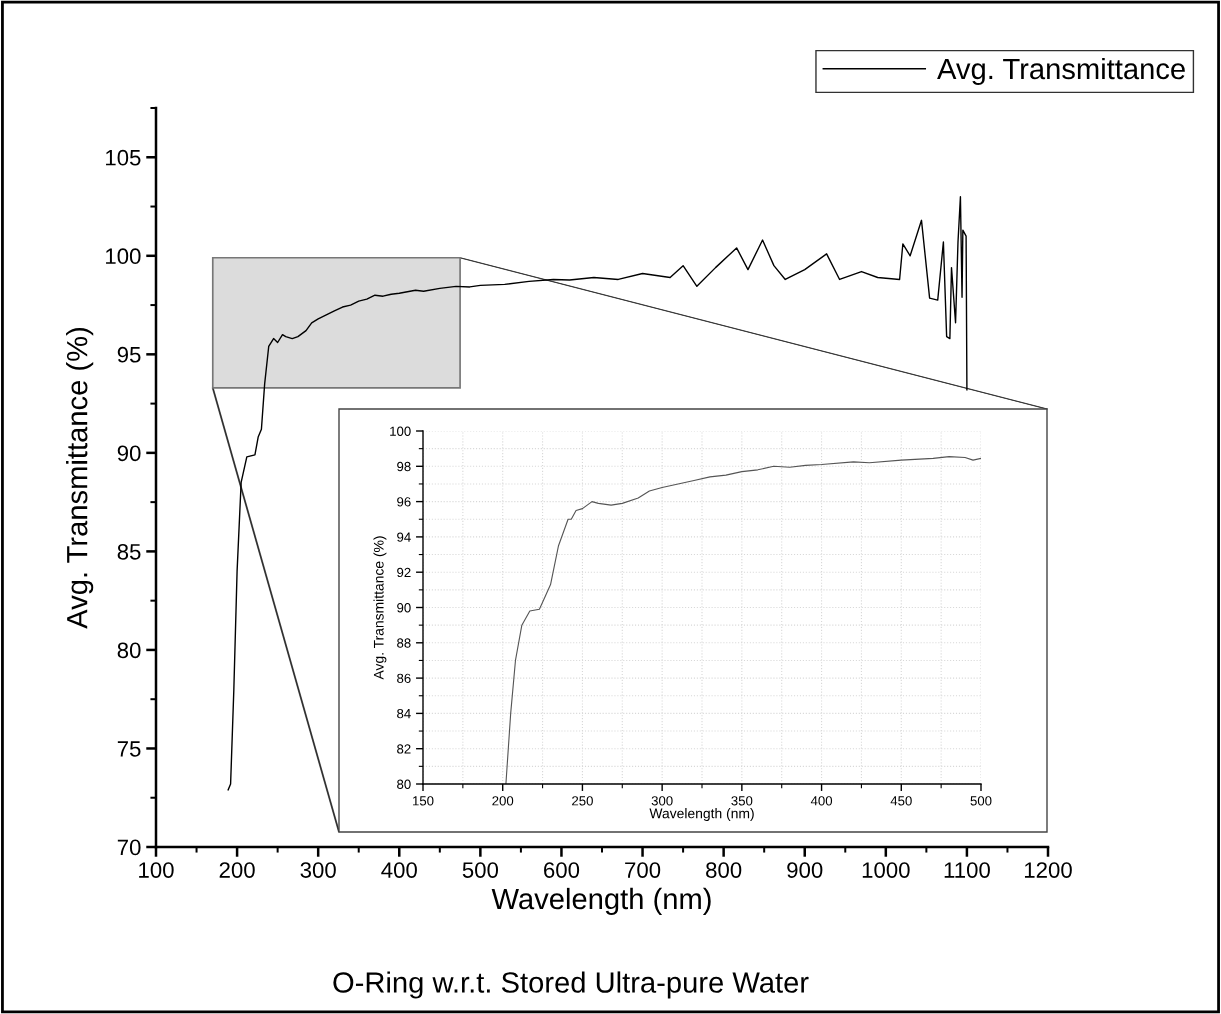 This screenshot has height=1014, width=1221. I want to click on x-tick-label: 600, so click(562, 870).